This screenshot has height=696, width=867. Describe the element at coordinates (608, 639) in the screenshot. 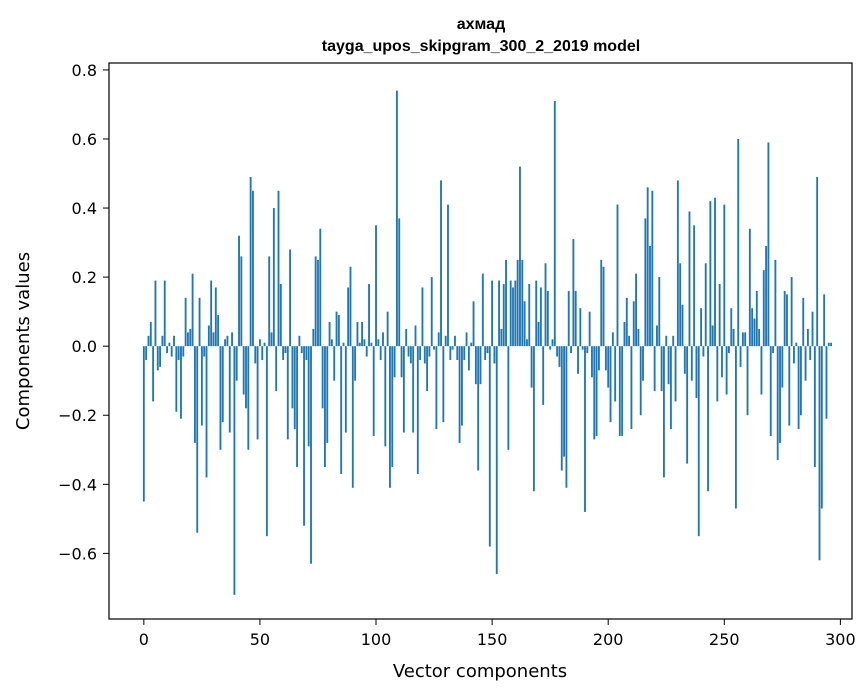

I see `x-tick-label: 200` at that location.